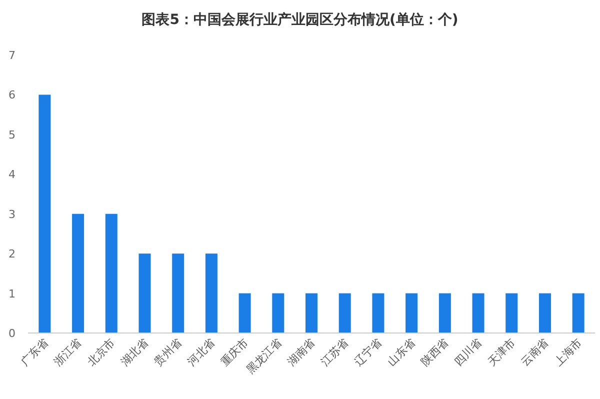  What do you see at coordinates (535, 352) in the screenshot?
I see `x-tick-label: 云南省` at bounding box center [535, 352].